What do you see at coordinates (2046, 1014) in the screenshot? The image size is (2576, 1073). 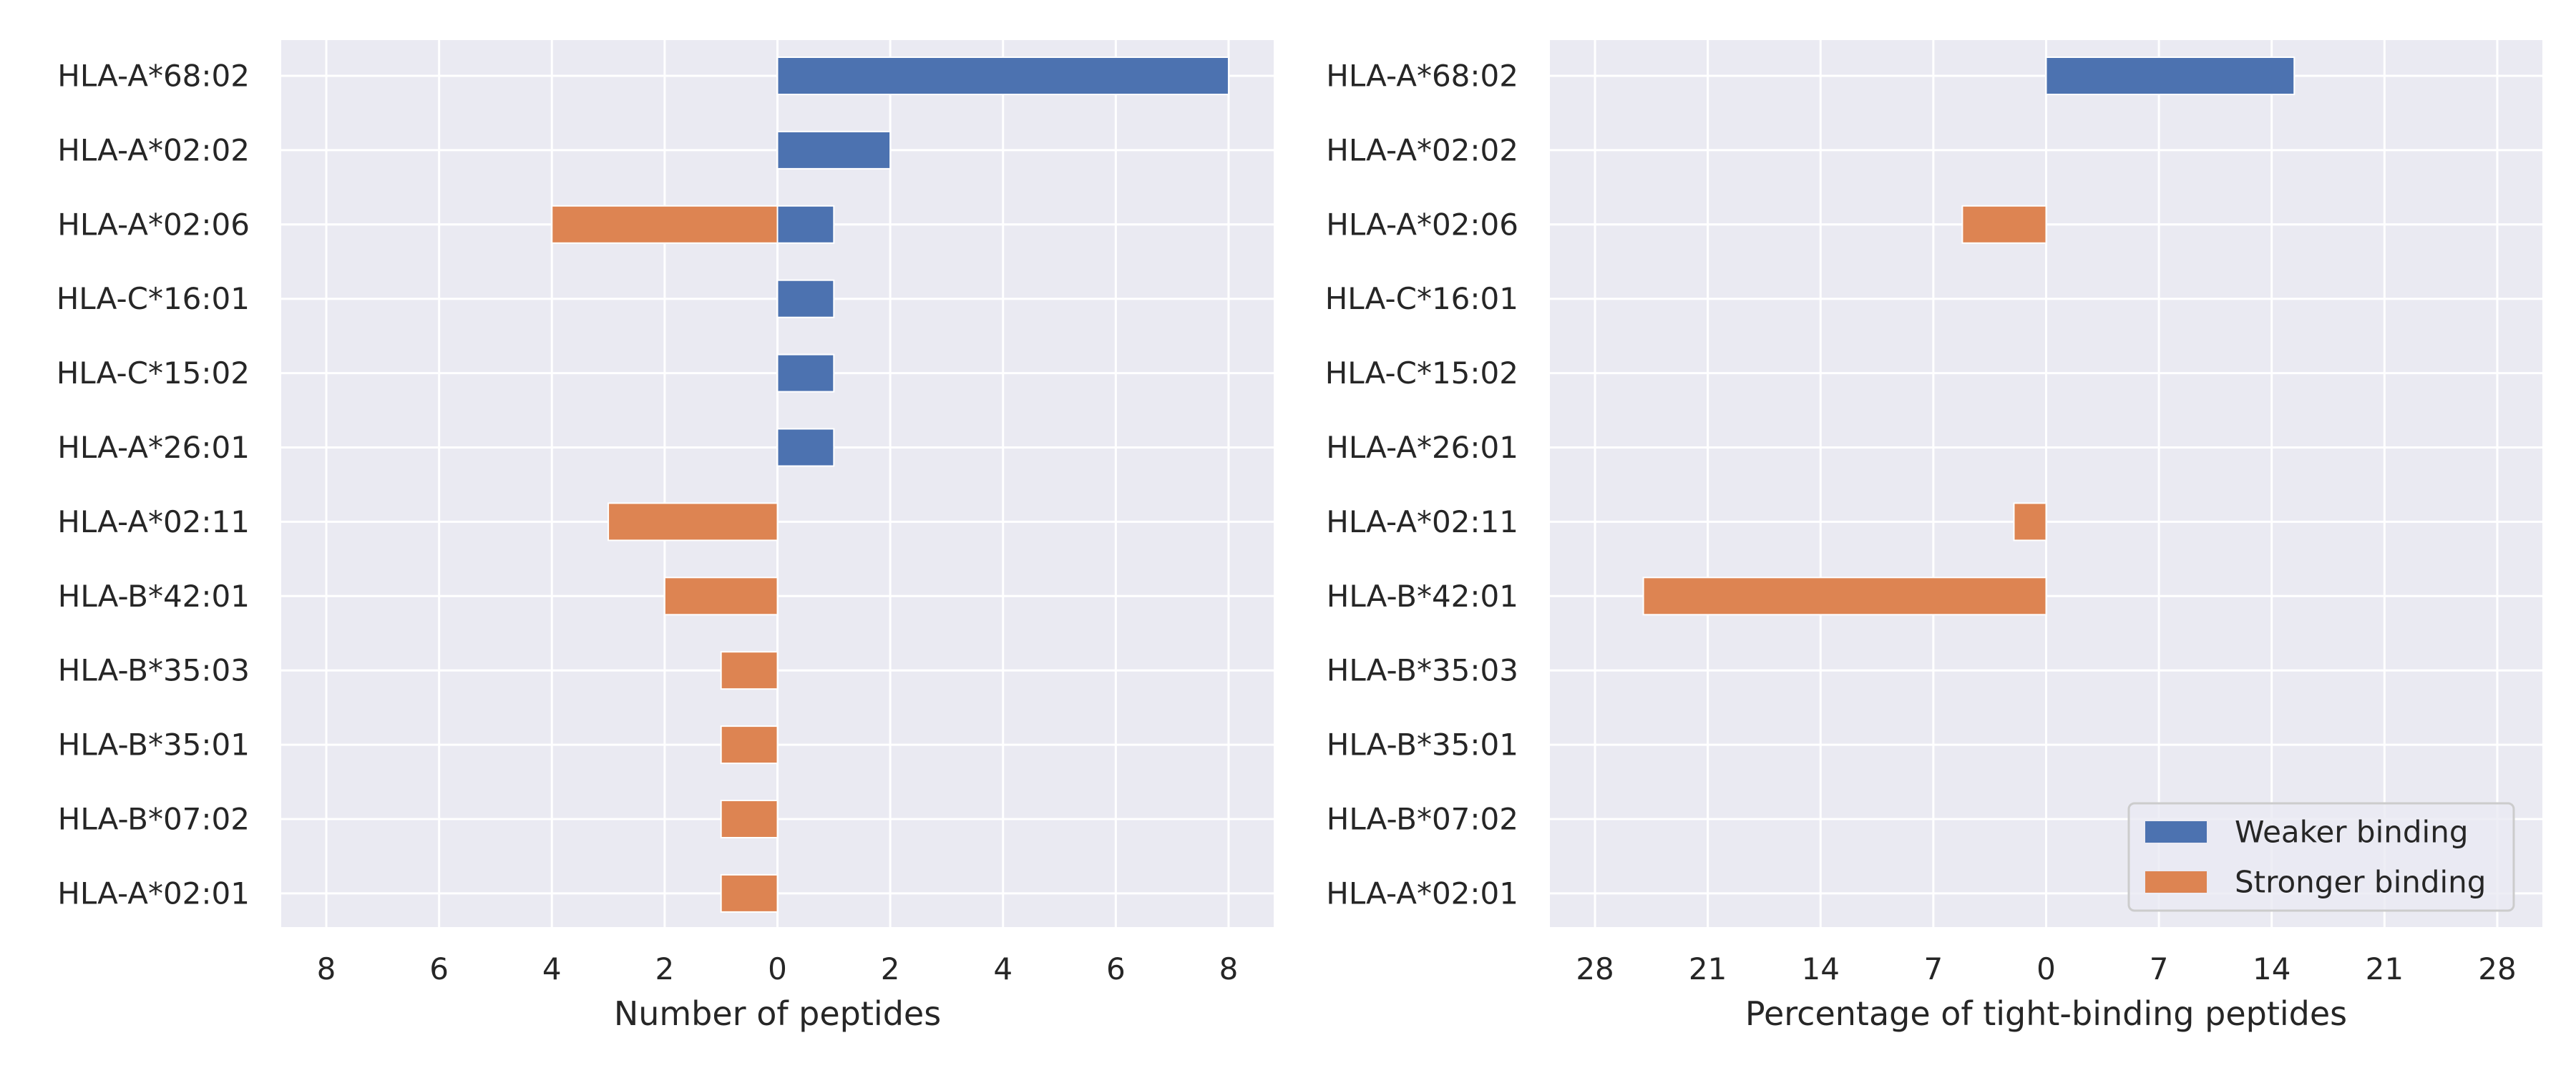 I see `x-axis-label: Percentage of tight-binding peptides` at bounding box center [2046, 1014].